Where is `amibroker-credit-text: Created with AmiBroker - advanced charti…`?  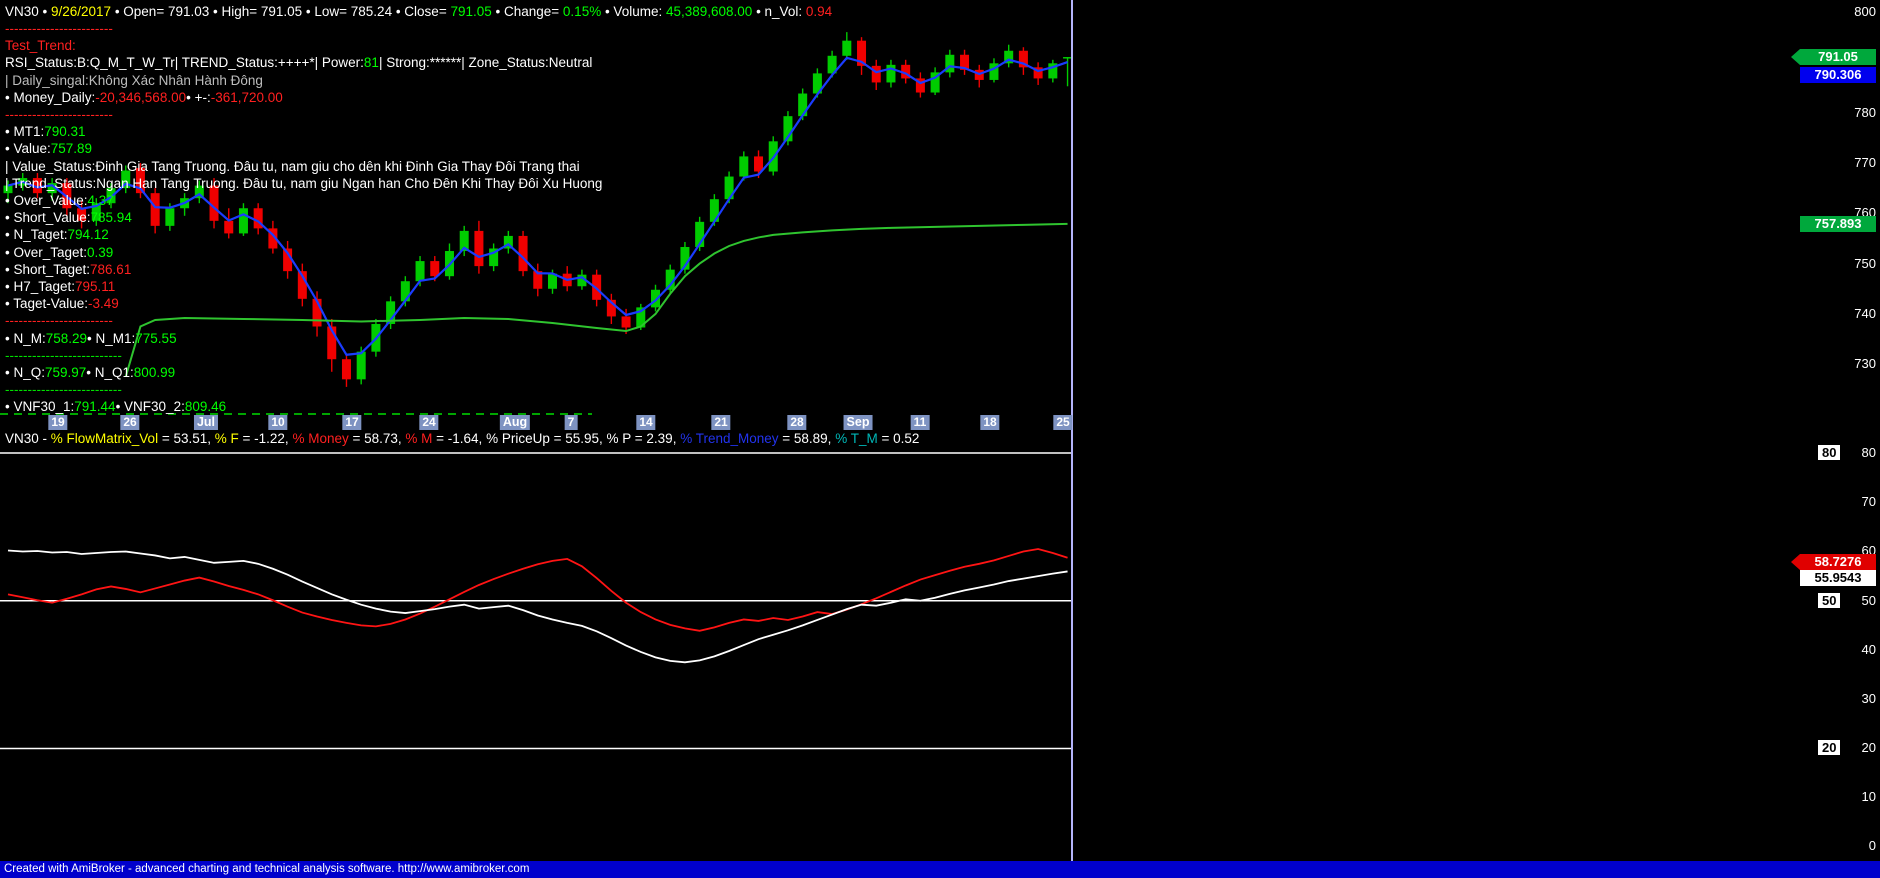
amibroker-credit-text: Created with AmiBroker - advanced charti… is located at coordinates (267, 869).